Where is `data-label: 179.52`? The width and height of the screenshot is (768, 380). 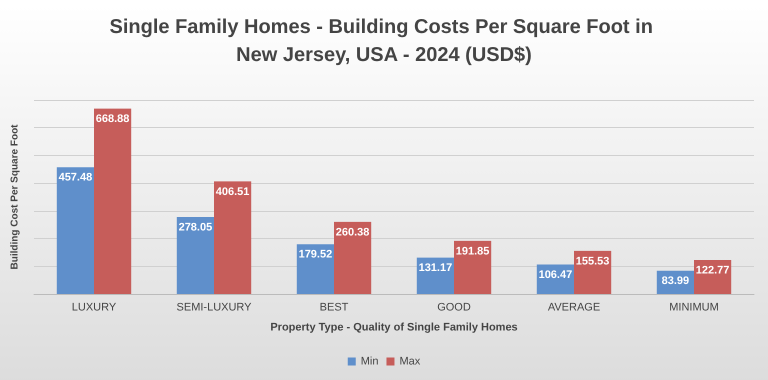 data-label: 179.52 is located at coordinates (315, 254).